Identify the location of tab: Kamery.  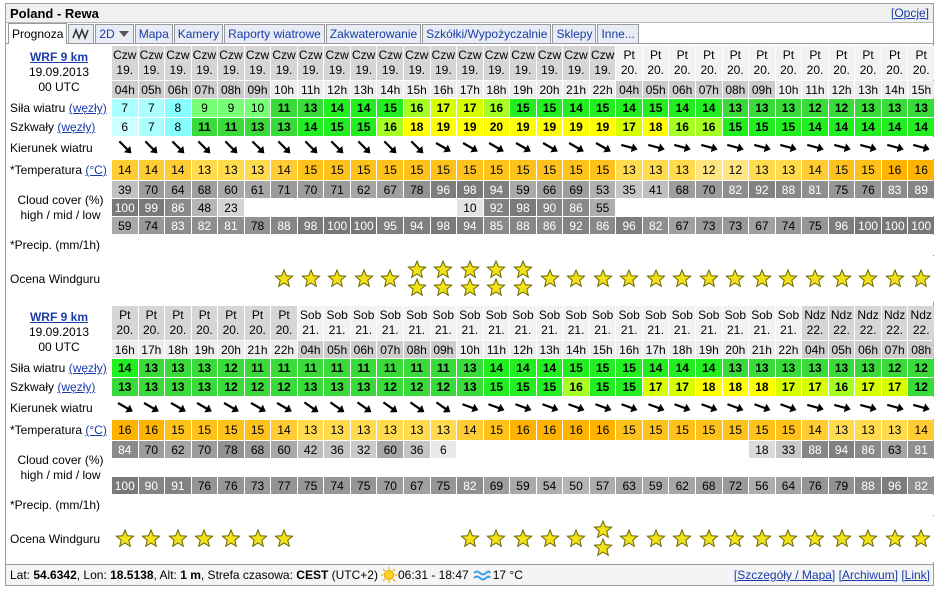
(198, 33).